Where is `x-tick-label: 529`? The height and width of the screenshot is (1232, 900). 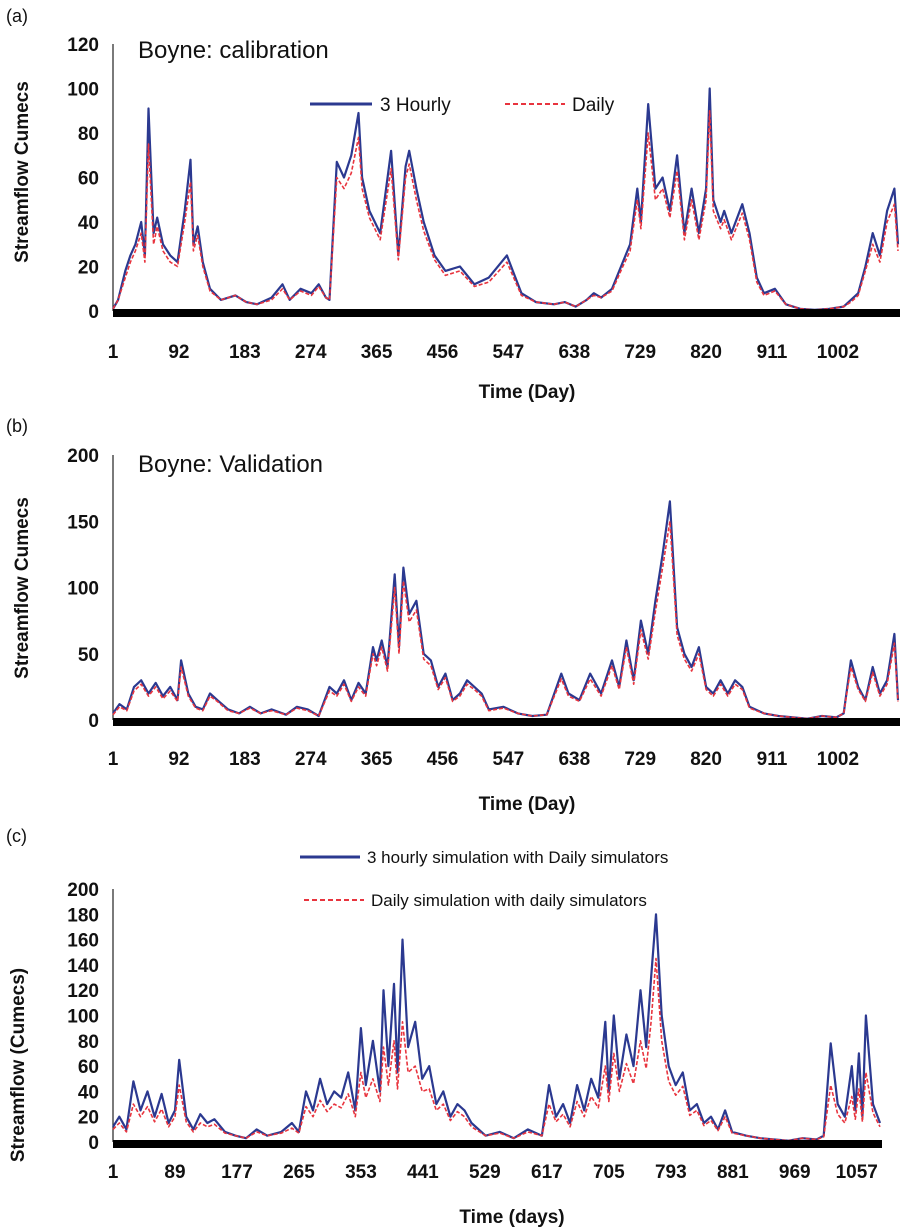
x-tick-label: 529 is located at coordinates (485, 1172).